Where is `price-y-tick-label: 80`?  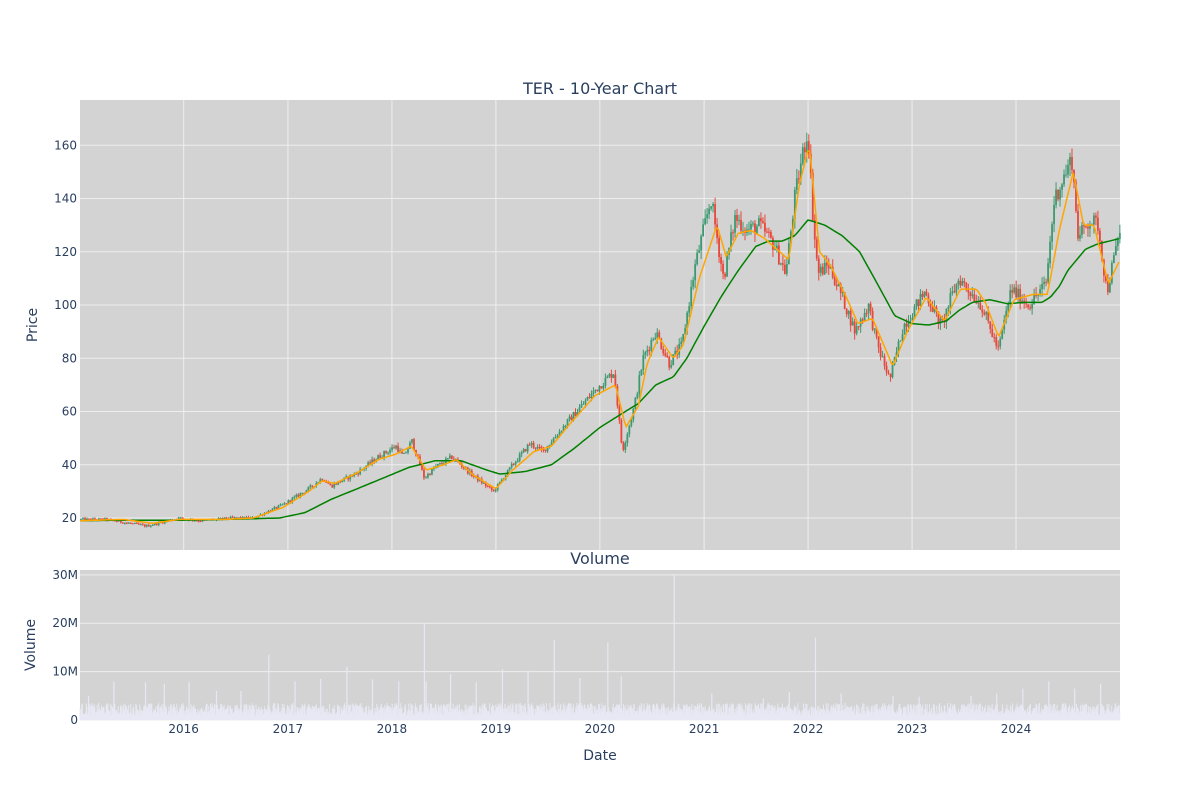 price-y-tick-label: 80 is located at coordinates (69, 358).